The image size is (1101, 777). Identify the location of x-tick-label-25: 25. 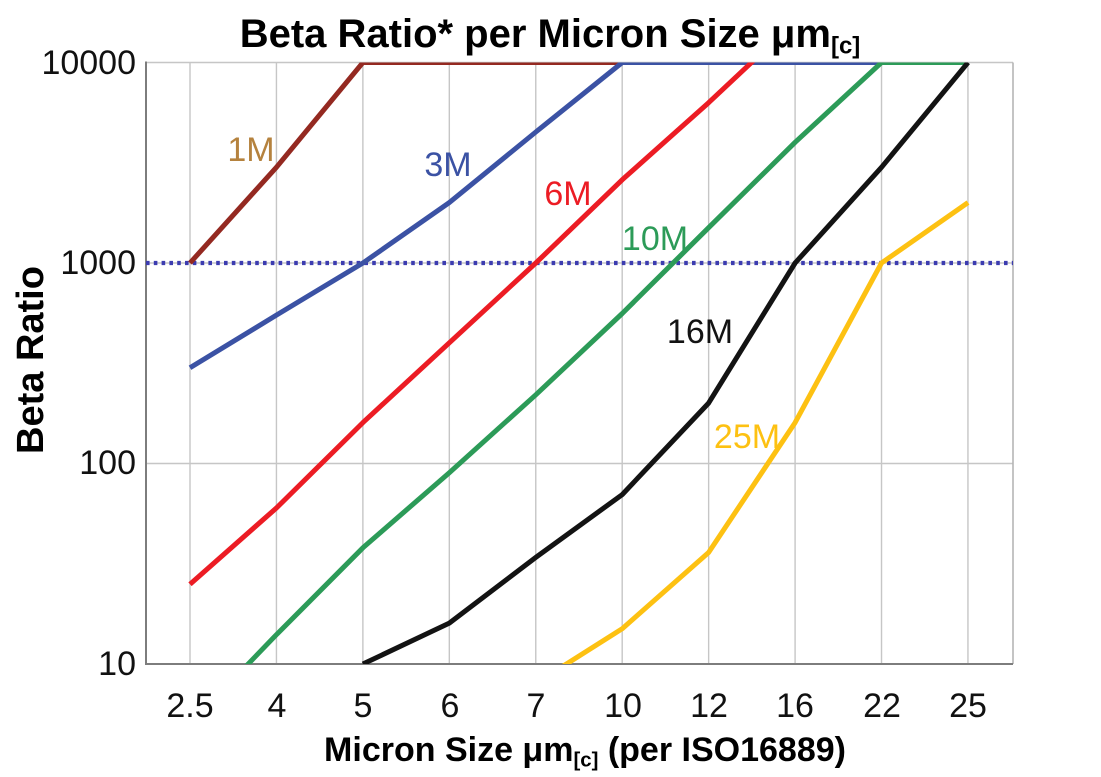
(968, 706).